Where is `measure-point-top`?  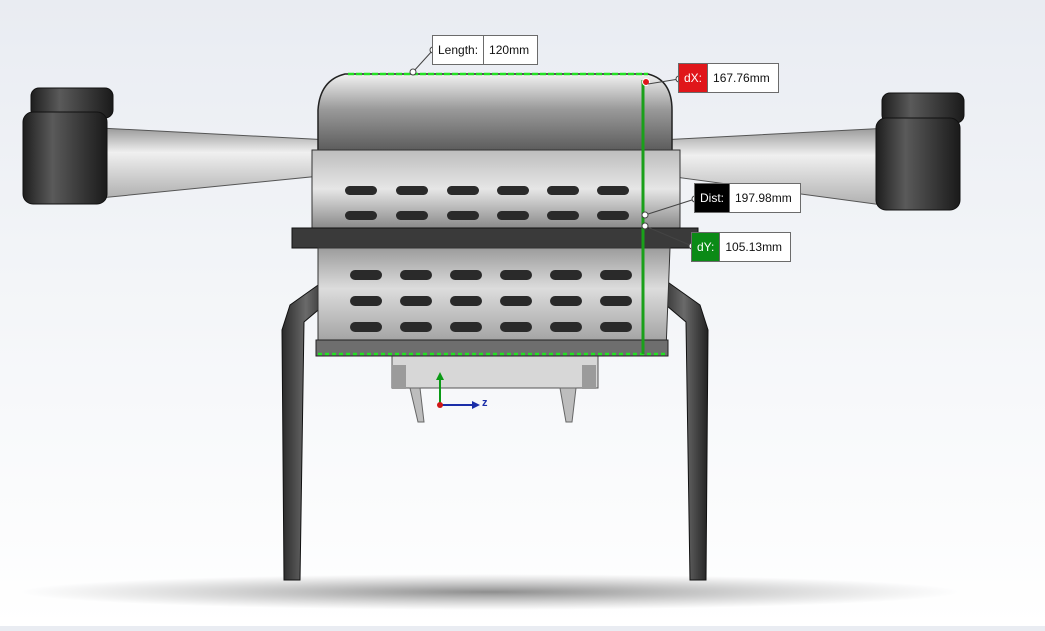 measure-point-top is located at coordinates (646, 82).